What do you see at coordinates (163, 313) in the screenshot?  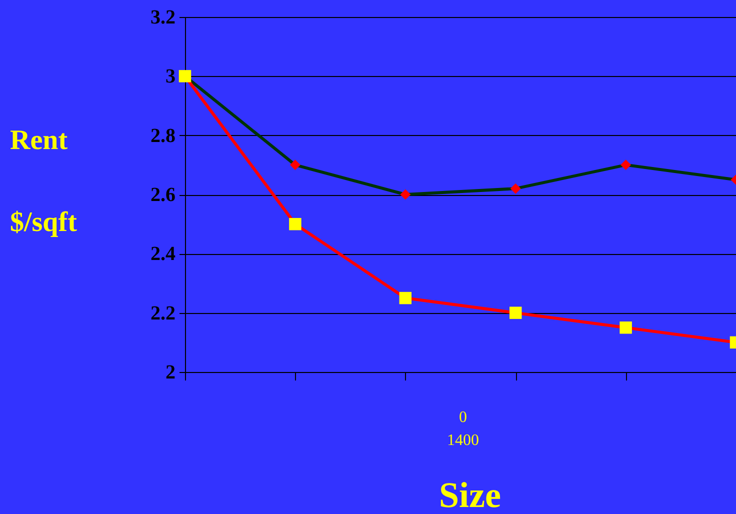 I see `y-tick-label: 2.2` at bounding box center [163, 313].